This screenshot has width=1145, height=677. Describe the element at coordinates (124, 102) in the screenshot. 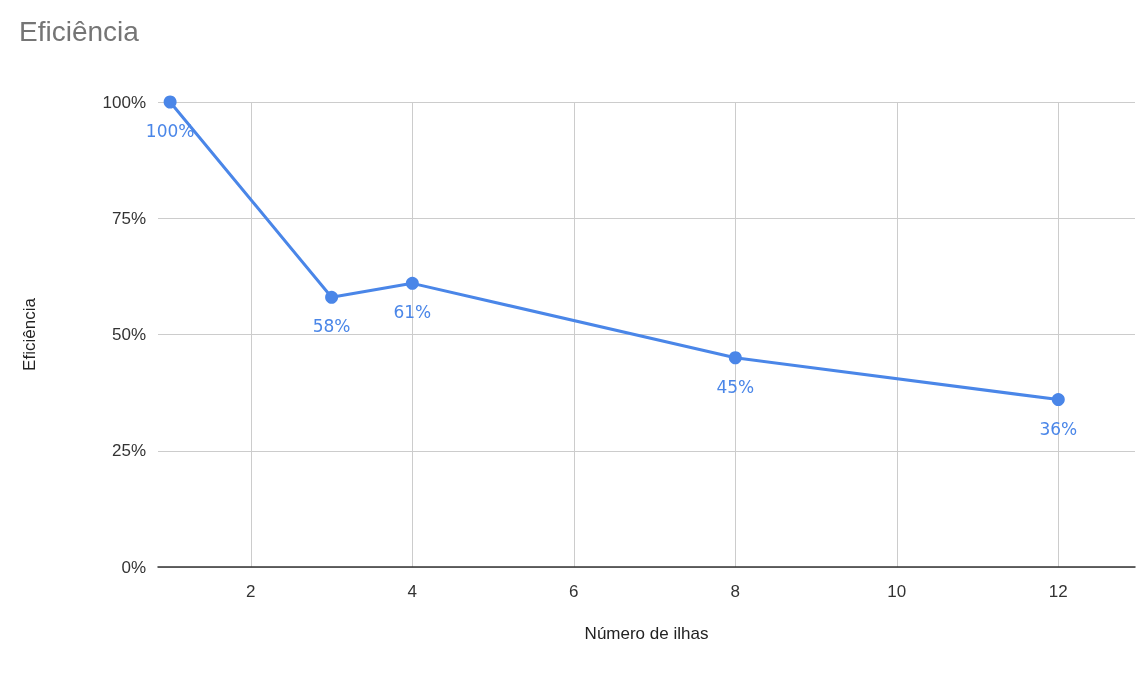

I see `y-tick-label: 100%` at that location.